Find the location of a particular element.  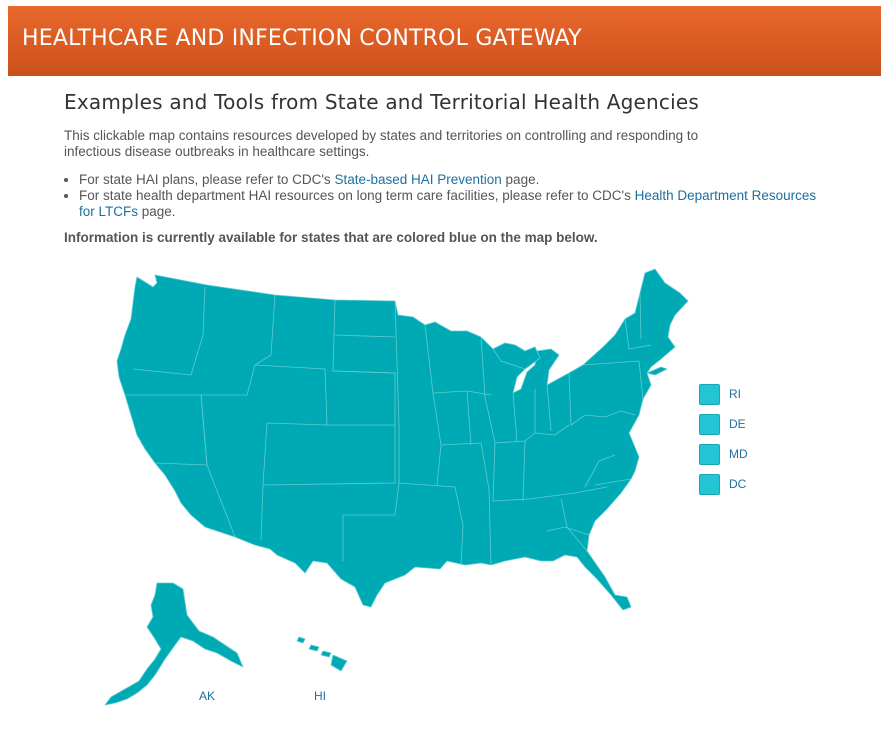

legend-item-md: MD is located at coordinates (739, 455).